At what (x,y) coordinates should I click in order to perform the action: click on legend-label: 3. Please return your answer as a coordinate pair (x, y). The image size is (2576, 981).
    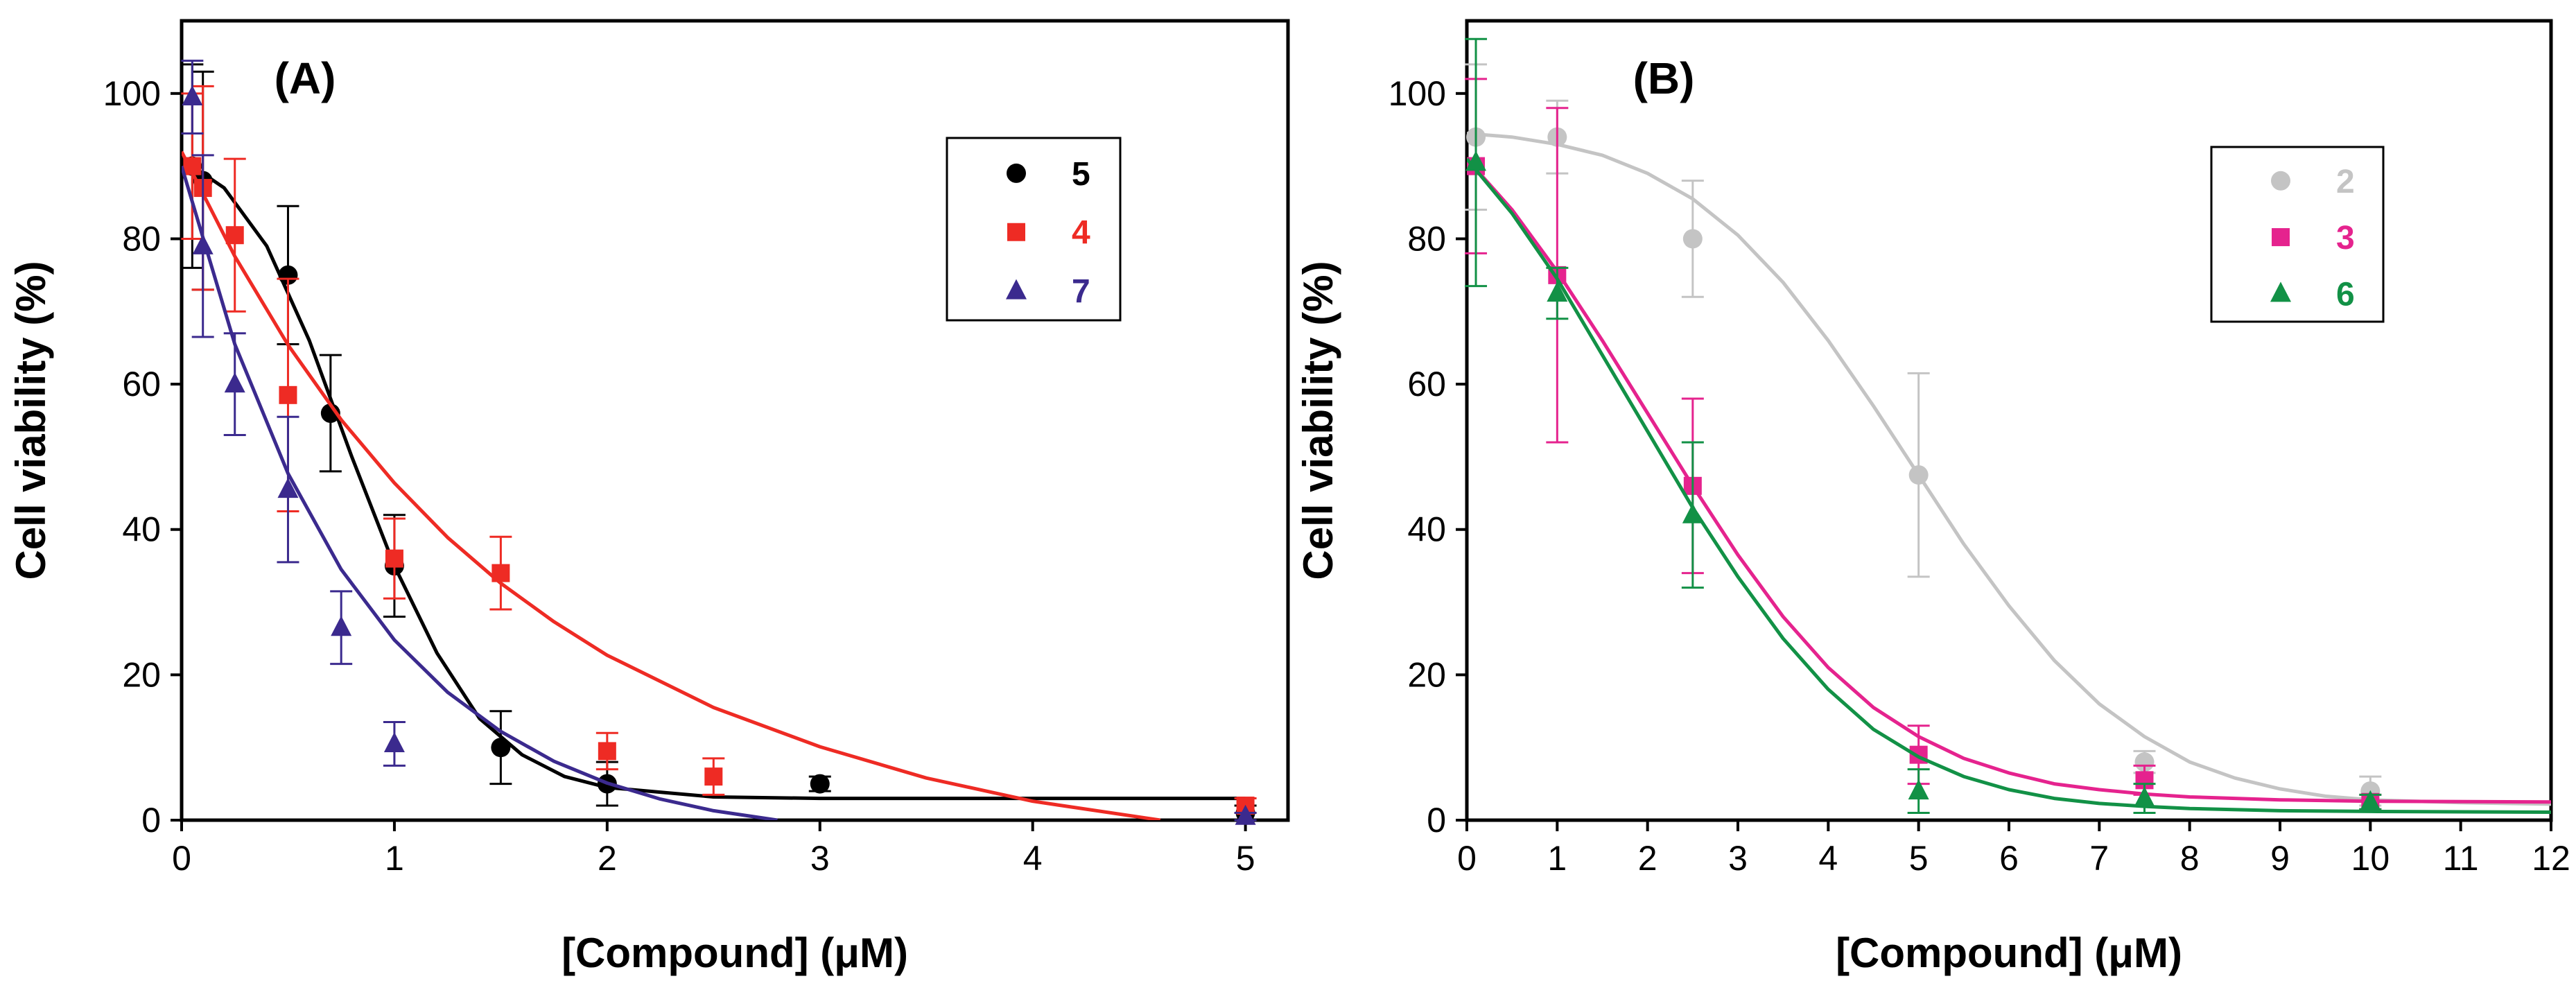
    Looking at the image, I should click on (2345, 239).